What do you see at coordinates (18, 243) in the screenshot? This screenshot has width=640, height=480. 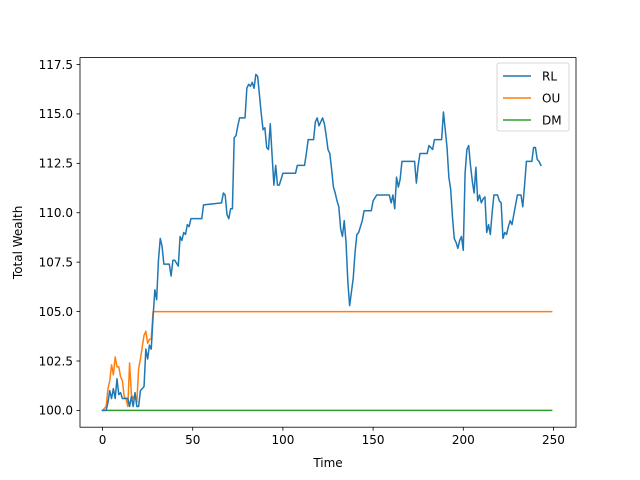 I see `y-axis-title: Total Wealth` at bounding box center [18, 243].